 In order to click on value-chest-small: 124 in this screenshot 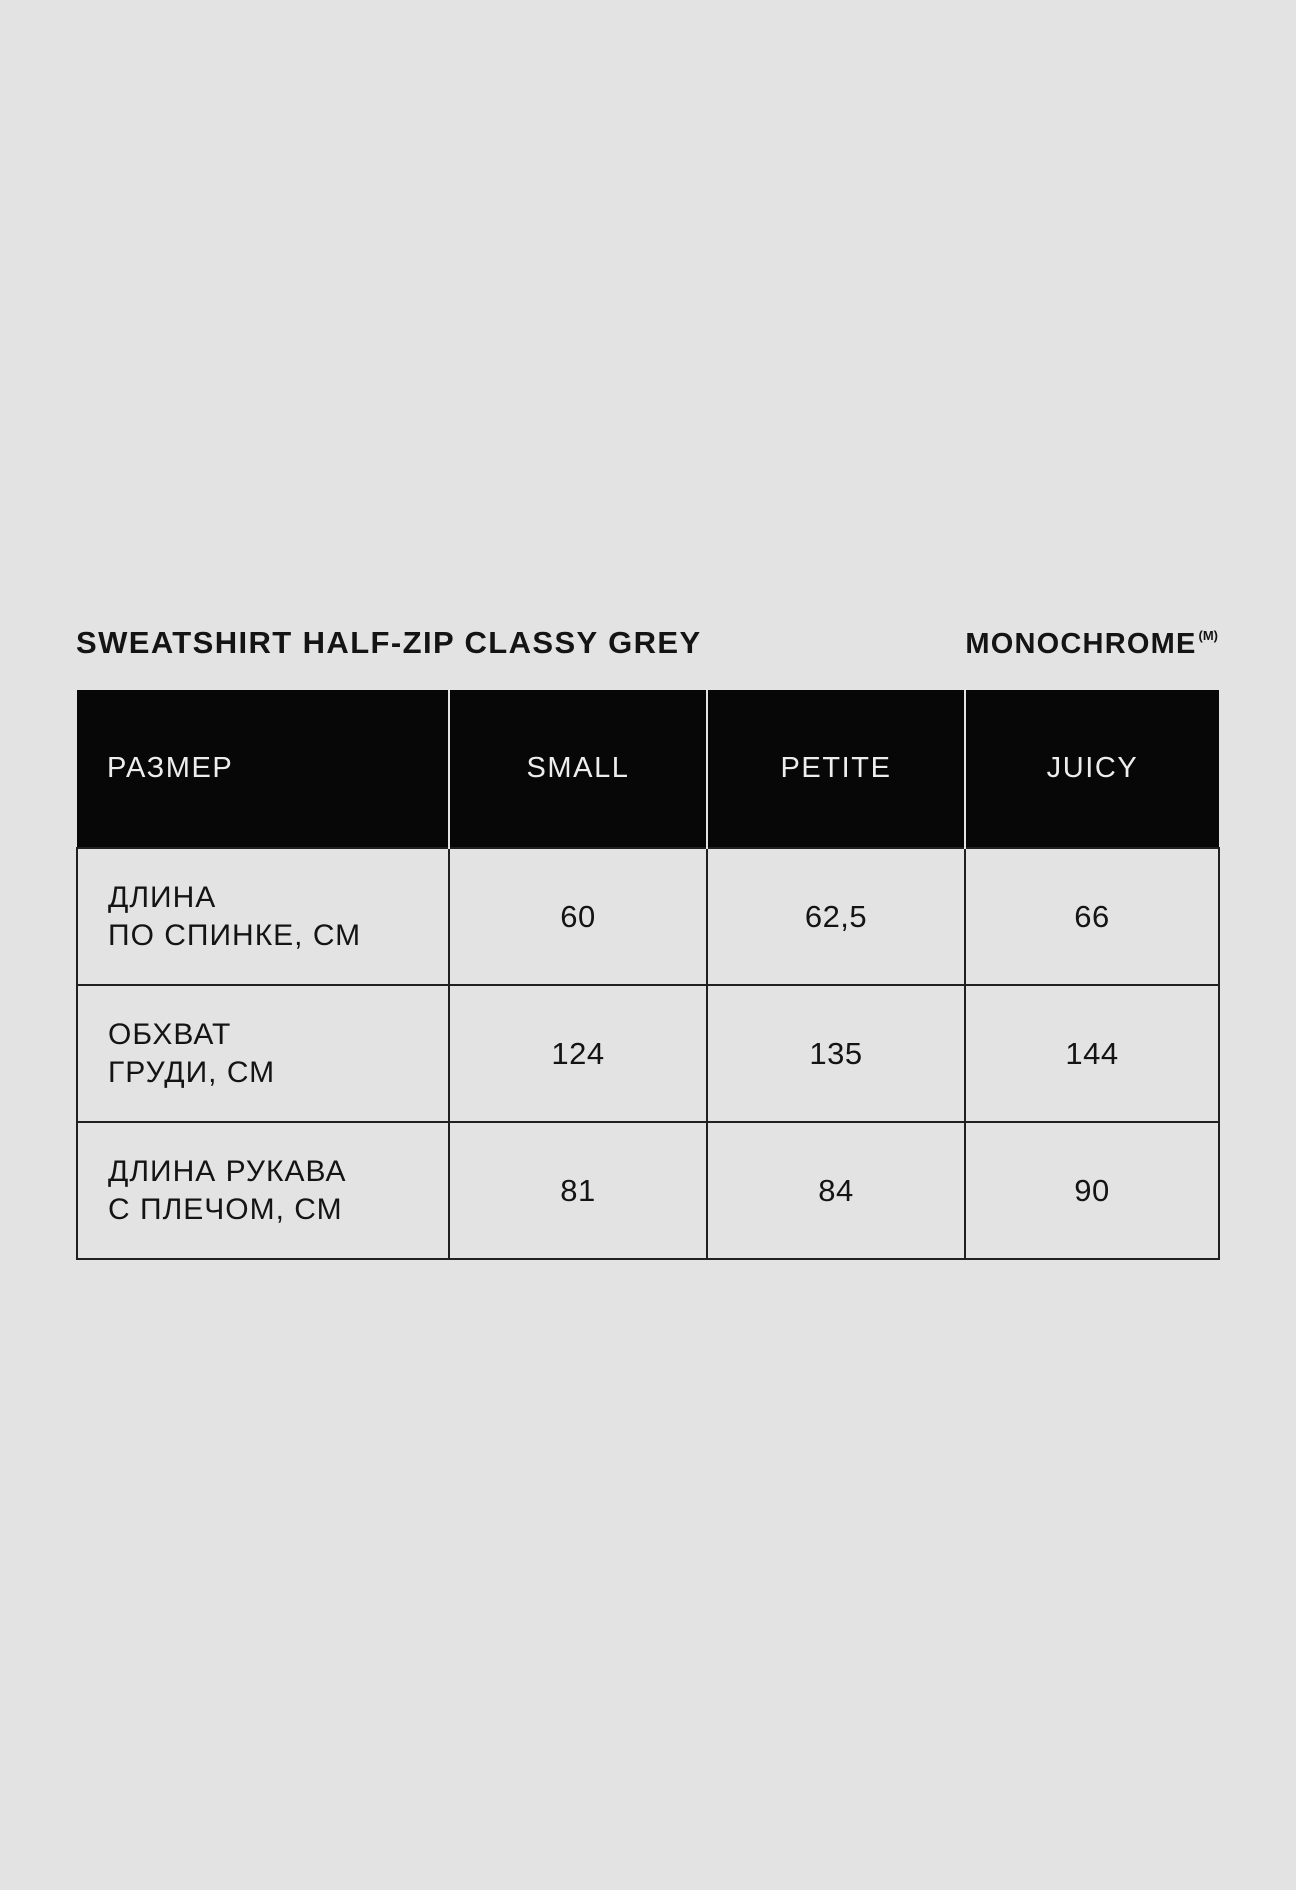, I will do `click(578, 1053)`.